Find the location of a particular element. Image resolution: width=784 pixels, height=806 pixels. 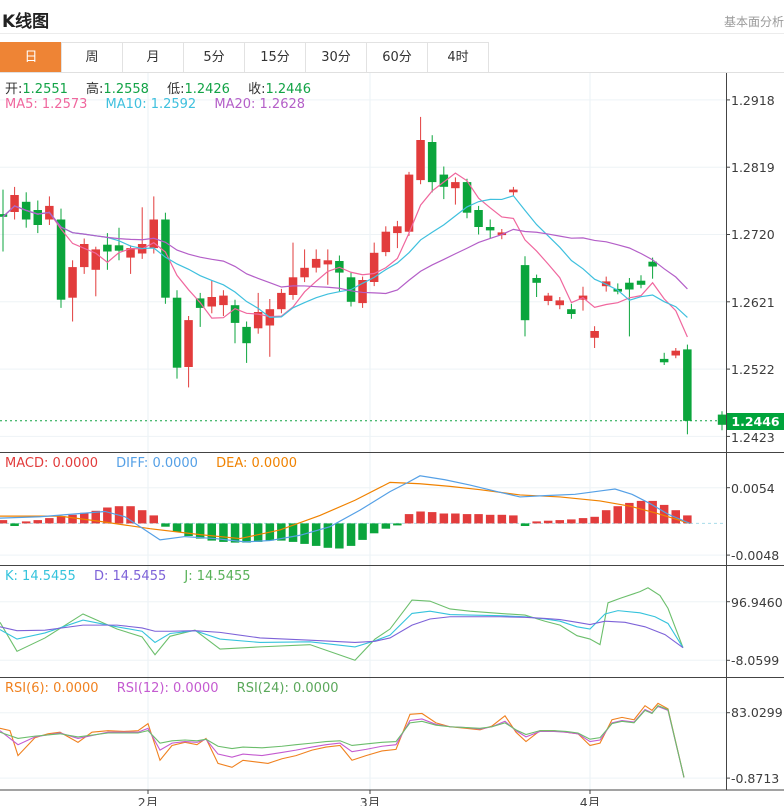

rsi-axis-label: -0.8713 is located at coordinates (755, 778).